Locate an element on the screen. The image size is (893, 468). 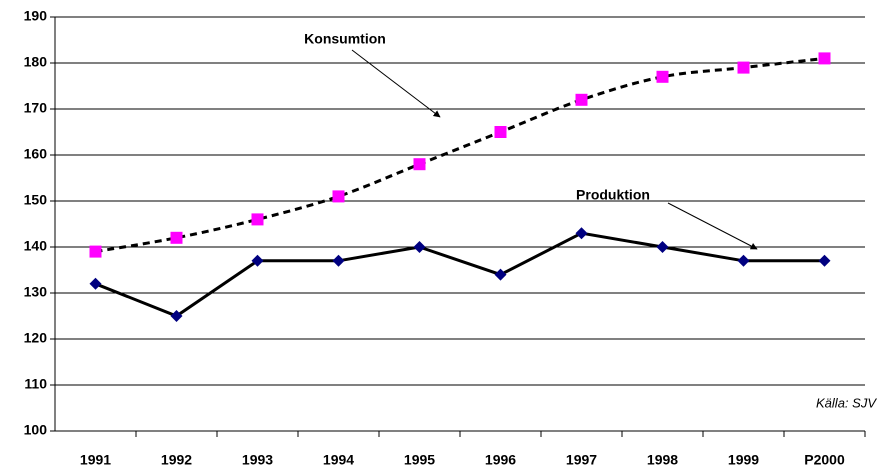
x-tick-label: 1993 is located at coordinates (257, 460).